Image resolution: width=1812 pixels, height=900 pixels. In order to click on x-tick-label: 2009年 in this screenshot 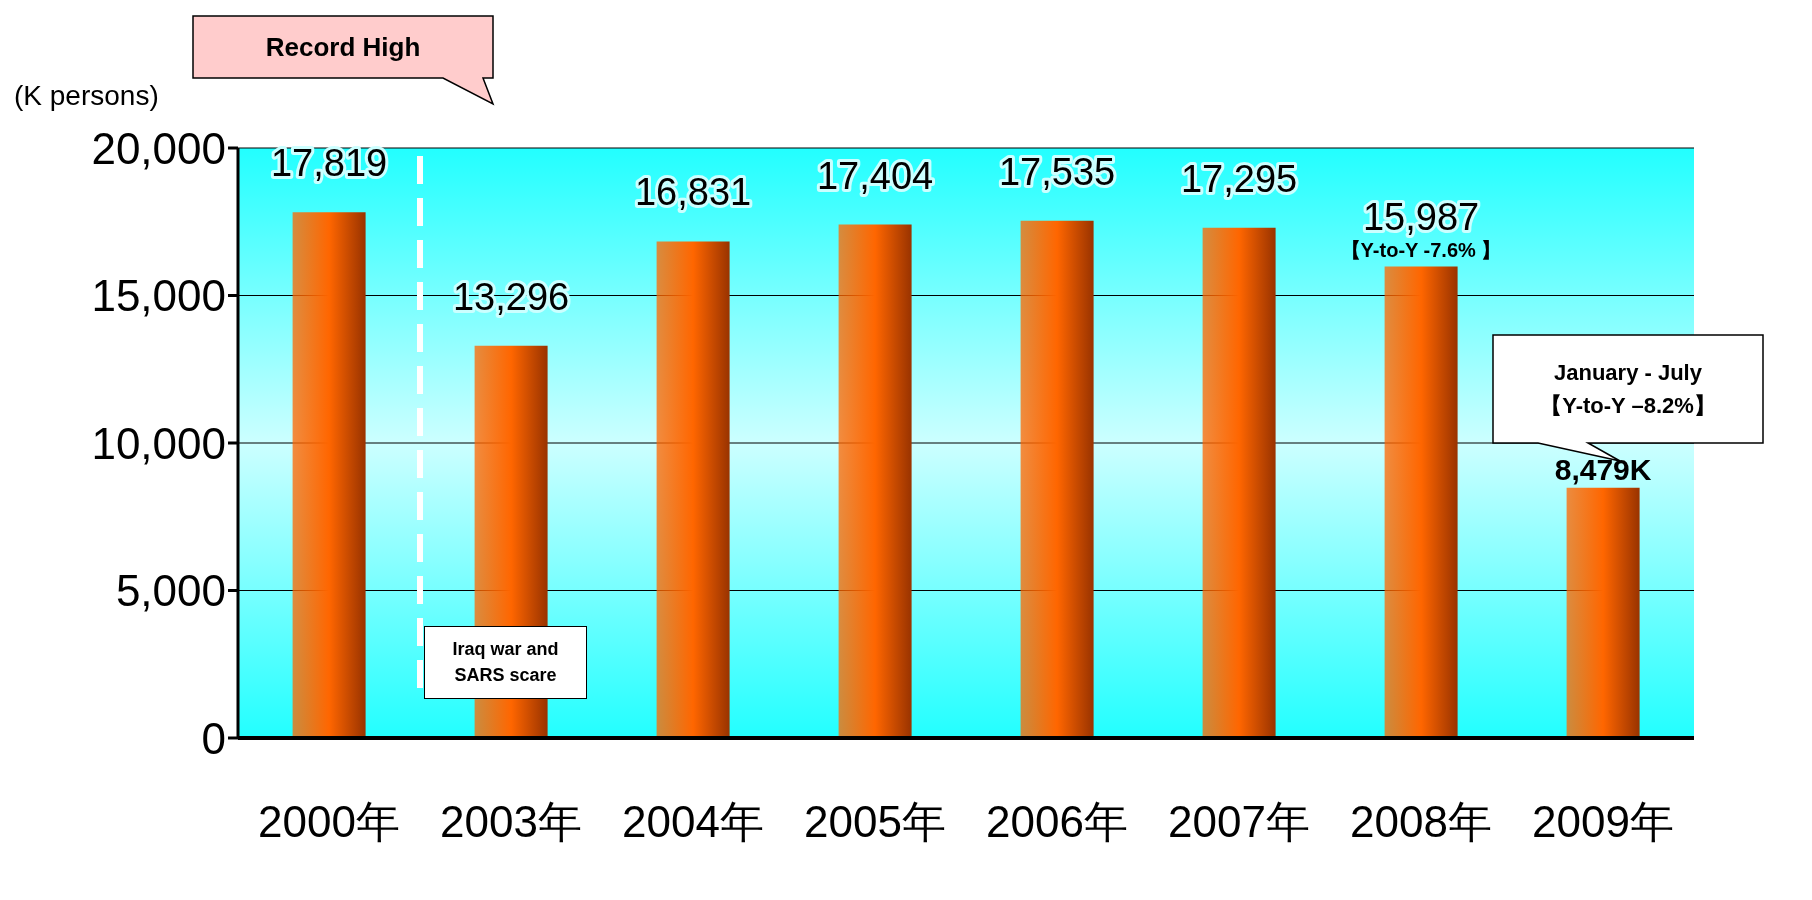, I will do `click(1603, 822)`.